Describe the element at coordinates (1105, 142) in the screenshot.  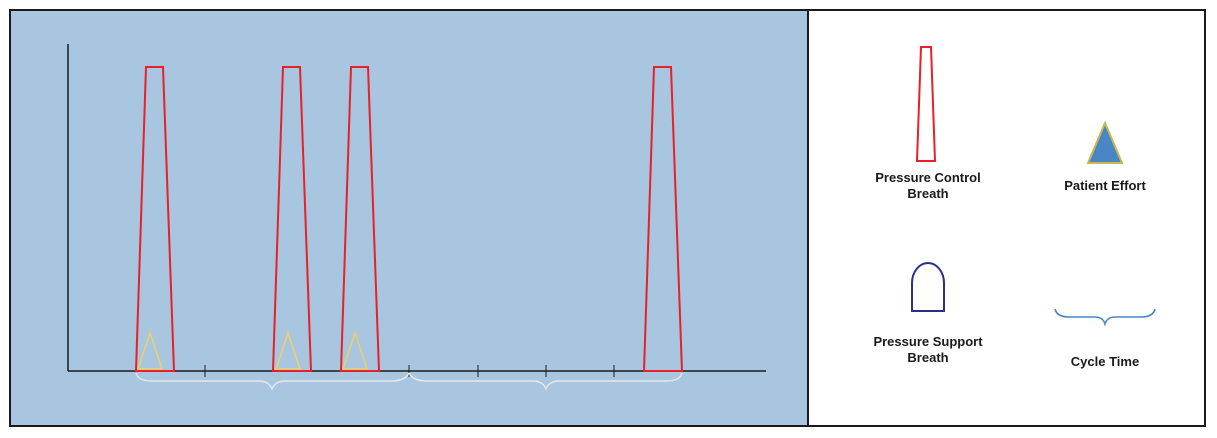
I see `triangle-icon` at that location.